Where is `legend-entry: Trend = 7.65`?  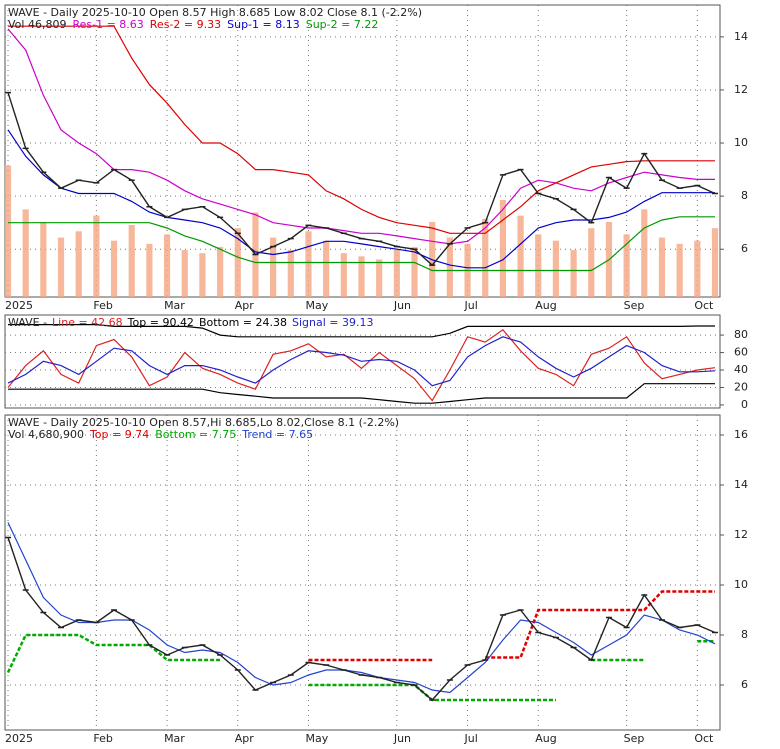 legend-entry: Trend = 7.65 is located at coordinates (277, 434).